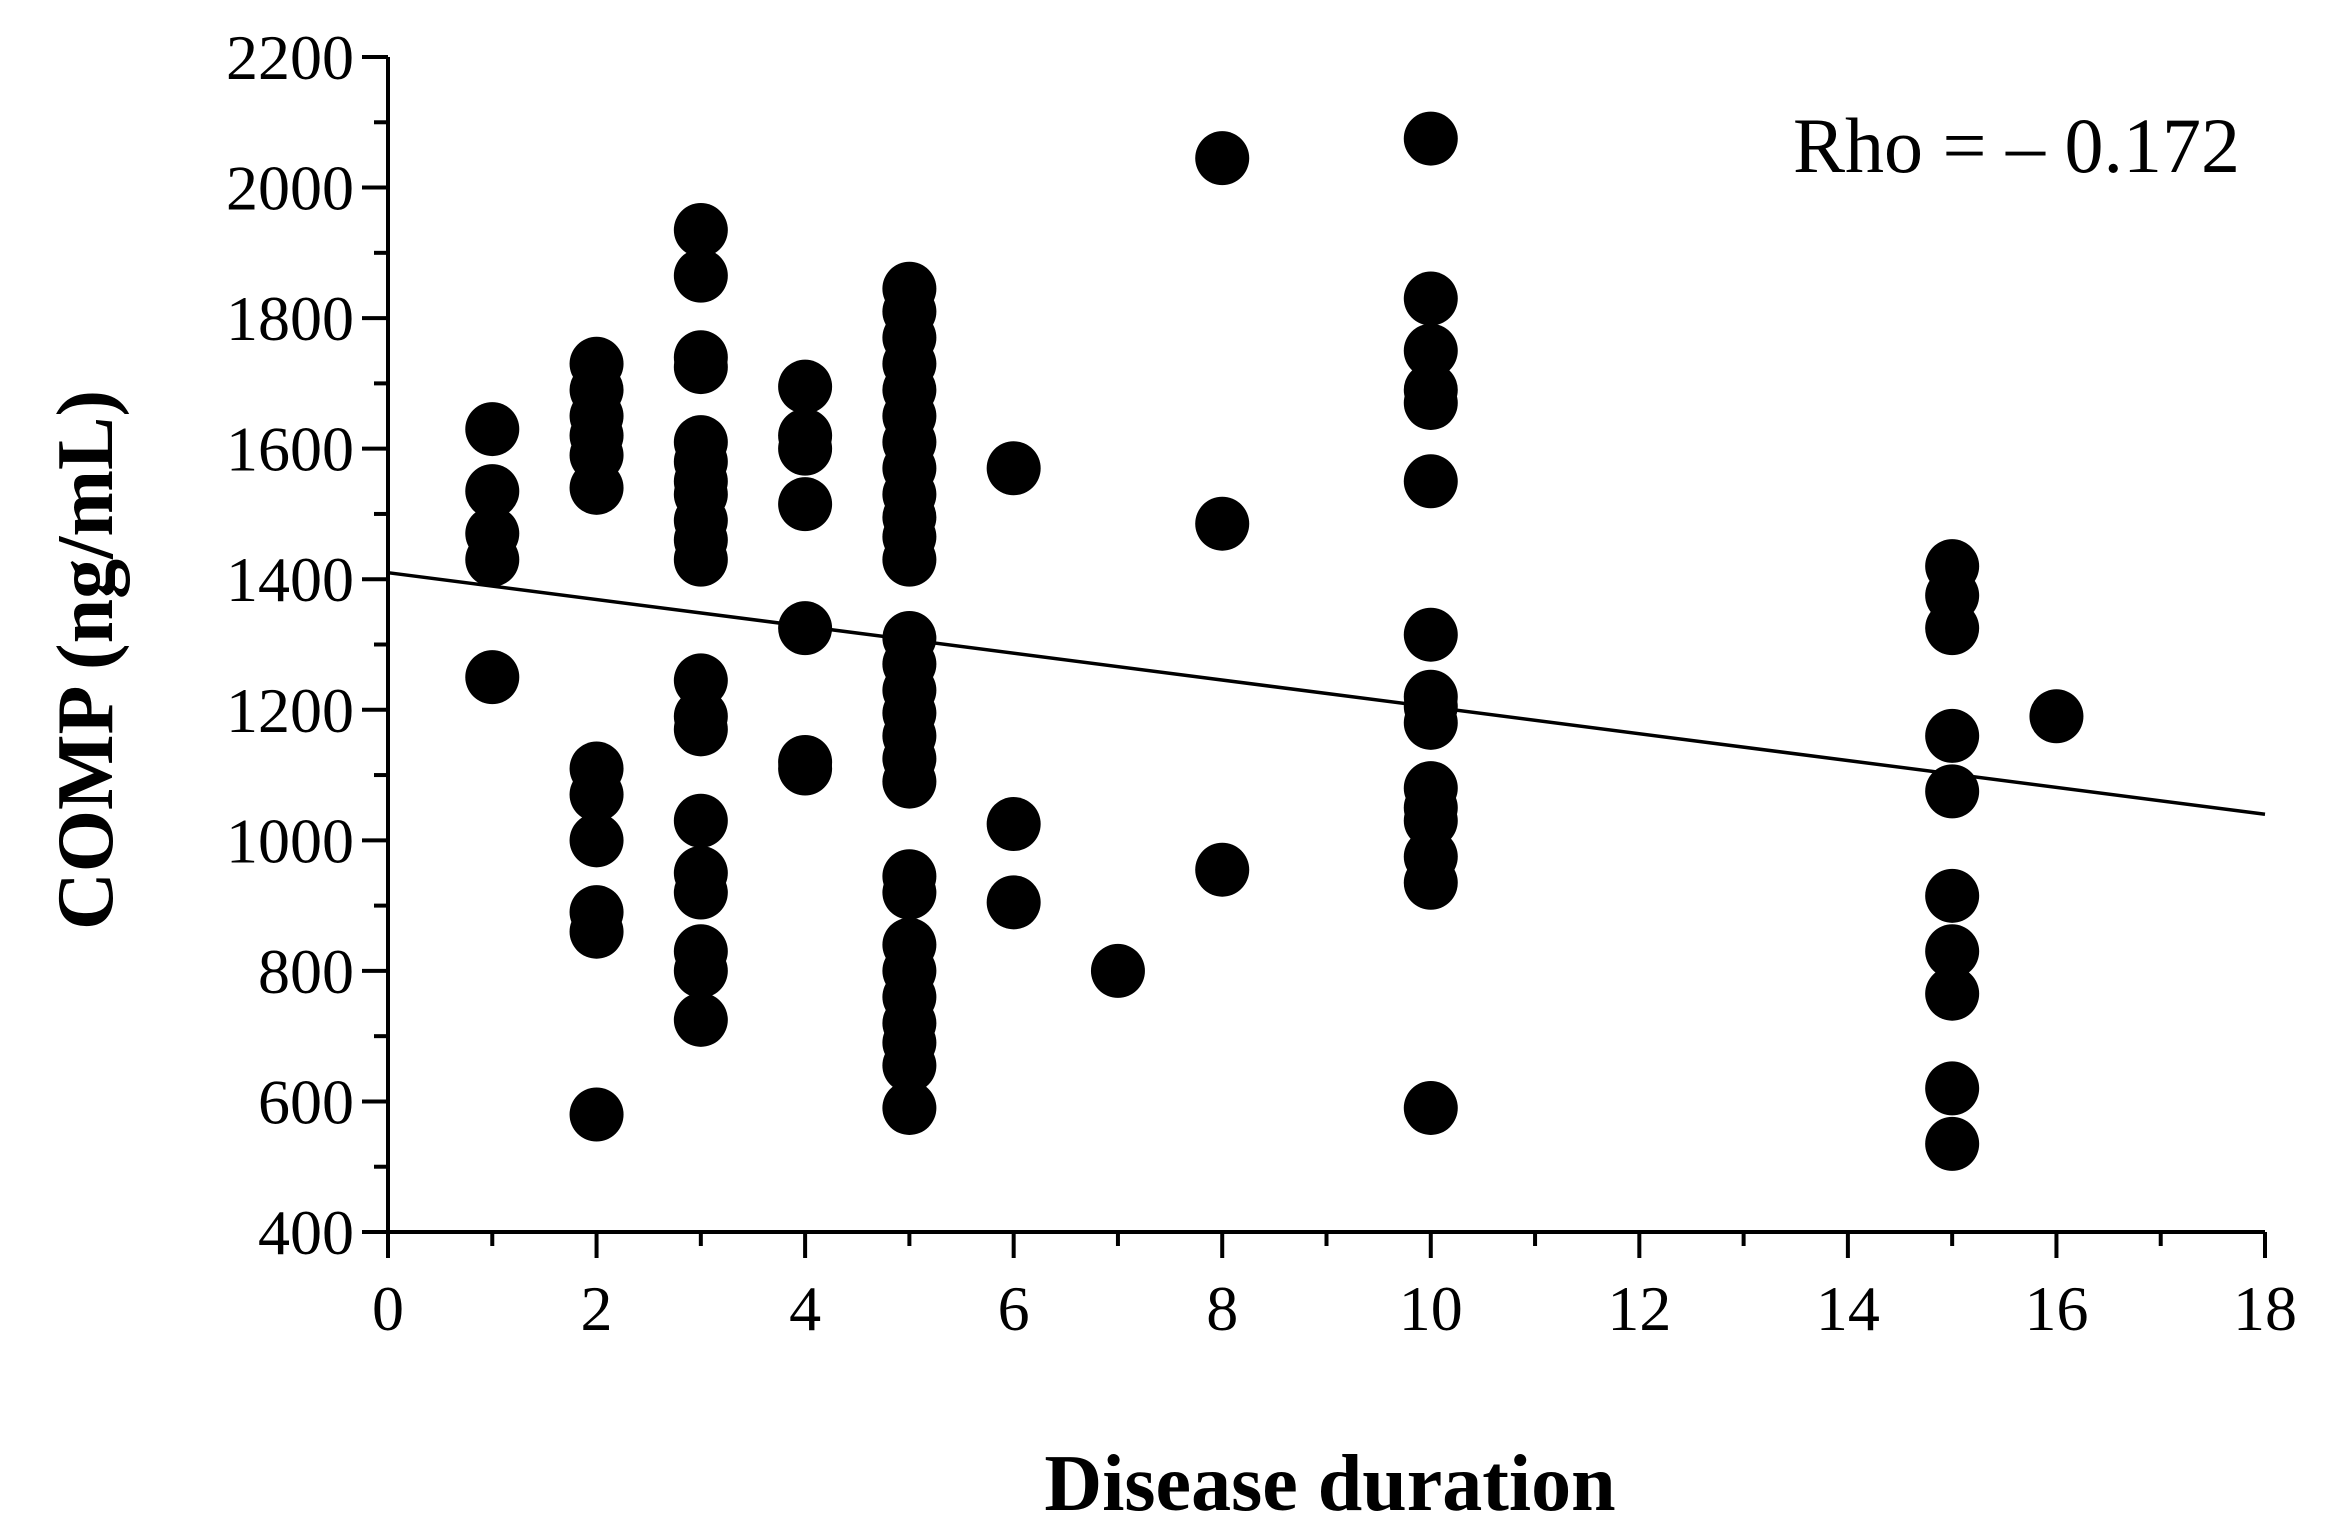 The height and width of the screenshot is (1536, 2335). I want to click on y-tick-label: 2200, so click(290, 57).